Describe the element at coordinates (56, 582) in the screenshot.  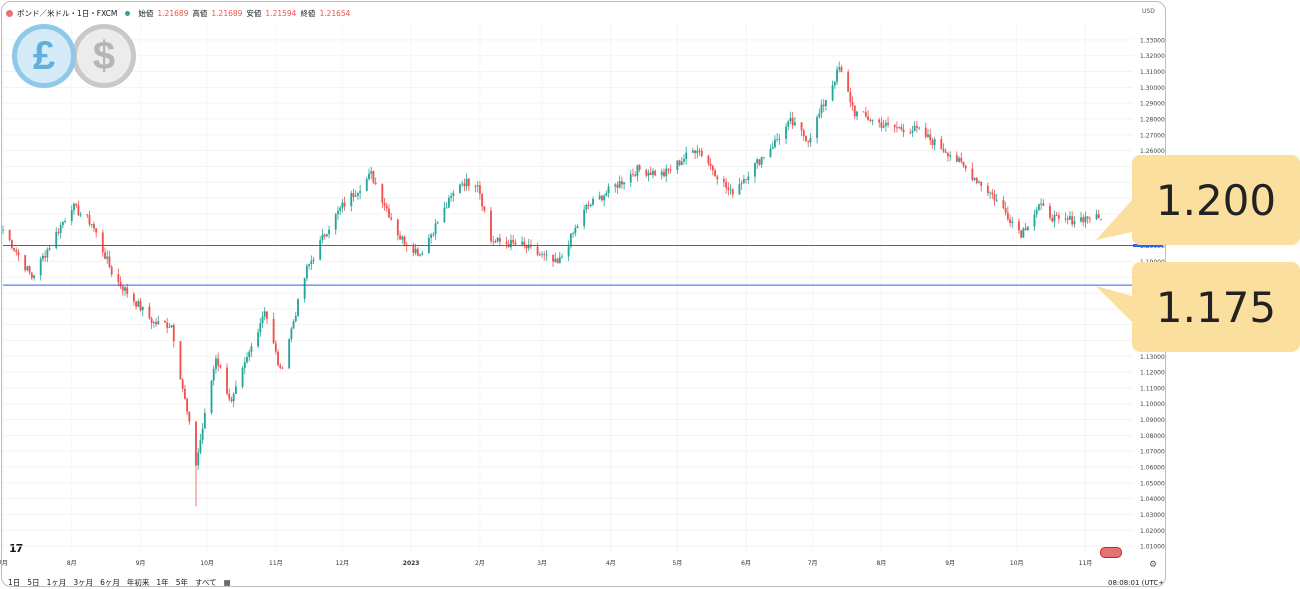
I see `range-1m: 1ヶ月` at that location.